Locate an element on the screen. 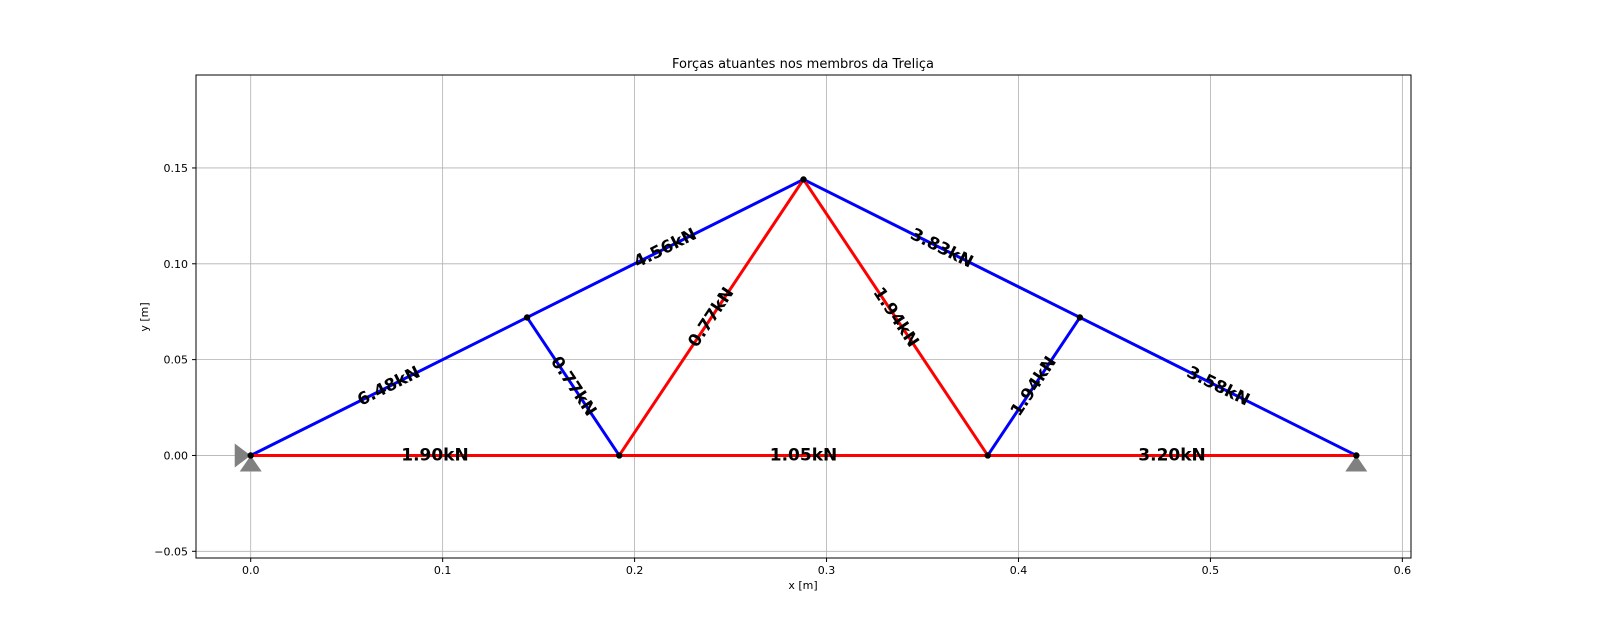 The image size is (1600, 640). x-tick-label: 0.4 is located at coordinates (1019, 570).